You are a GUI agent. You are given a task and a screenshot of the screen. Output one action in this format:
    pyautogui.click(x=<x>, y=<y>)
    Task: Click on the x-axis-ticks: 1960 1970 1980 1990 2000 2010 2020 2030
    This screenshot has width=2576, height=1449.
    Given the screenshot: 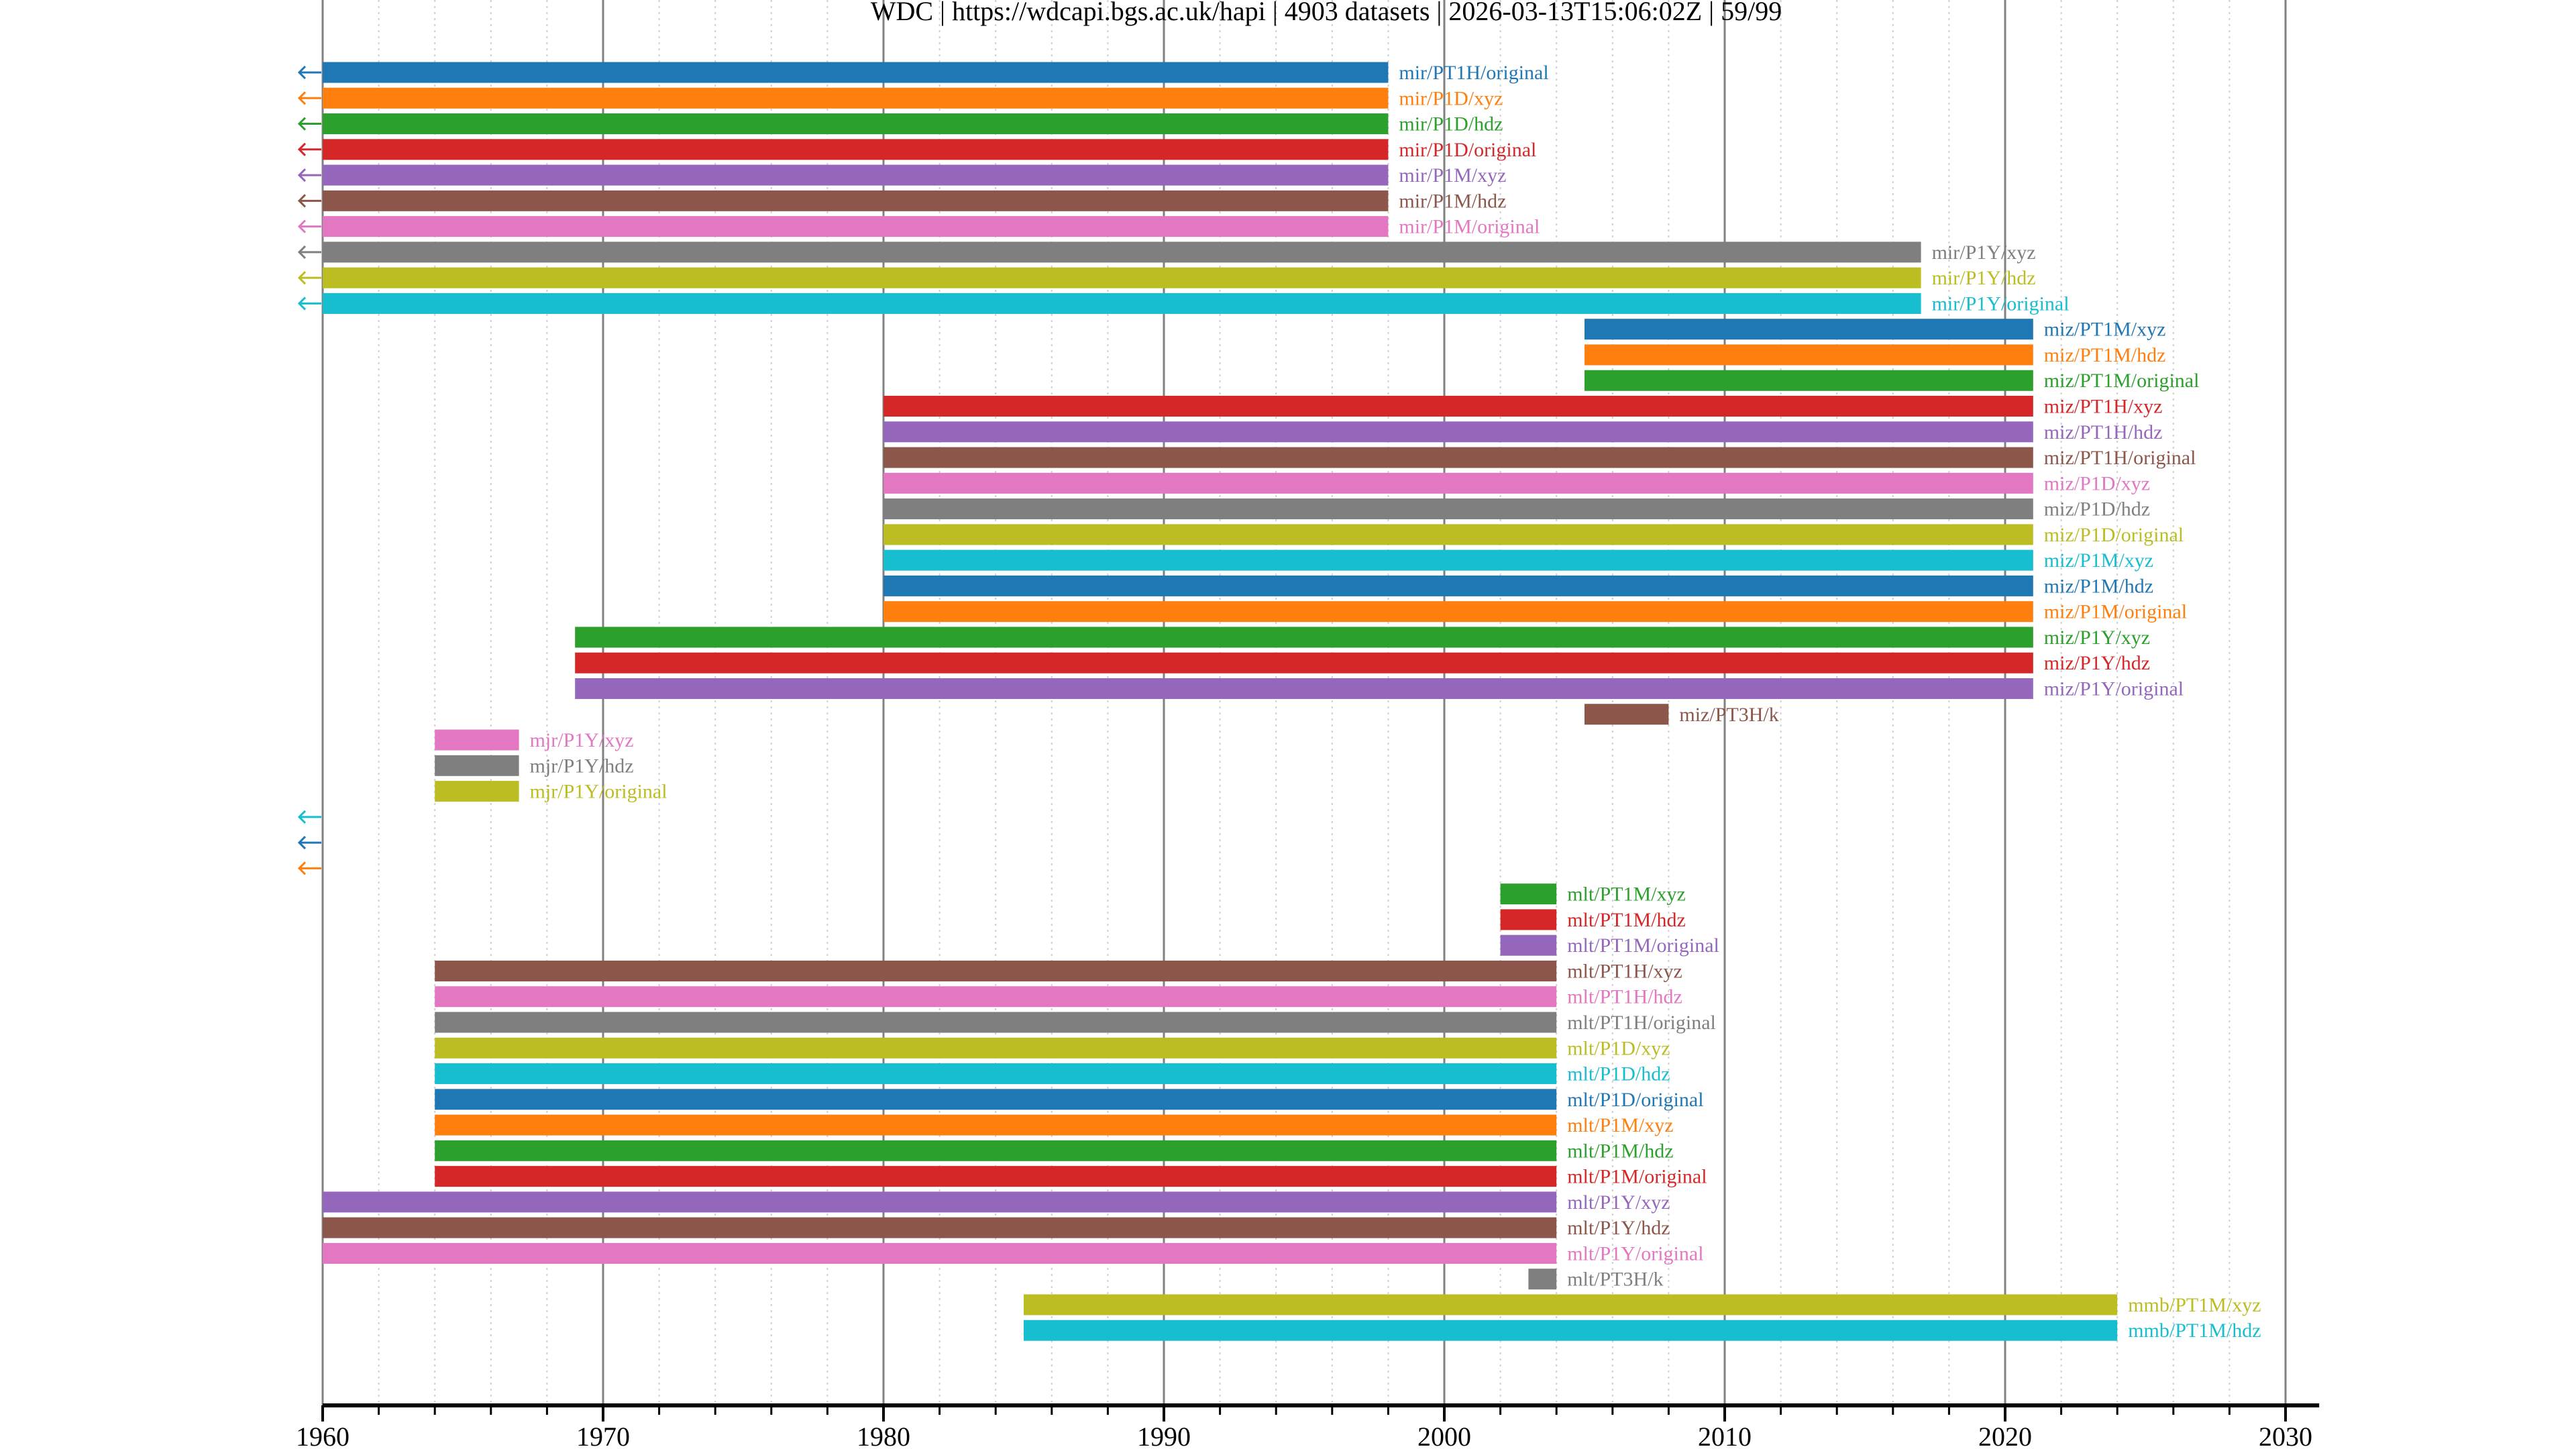 What is the action you would take?
    pyautogui.click(x=1304, y=1427)
    